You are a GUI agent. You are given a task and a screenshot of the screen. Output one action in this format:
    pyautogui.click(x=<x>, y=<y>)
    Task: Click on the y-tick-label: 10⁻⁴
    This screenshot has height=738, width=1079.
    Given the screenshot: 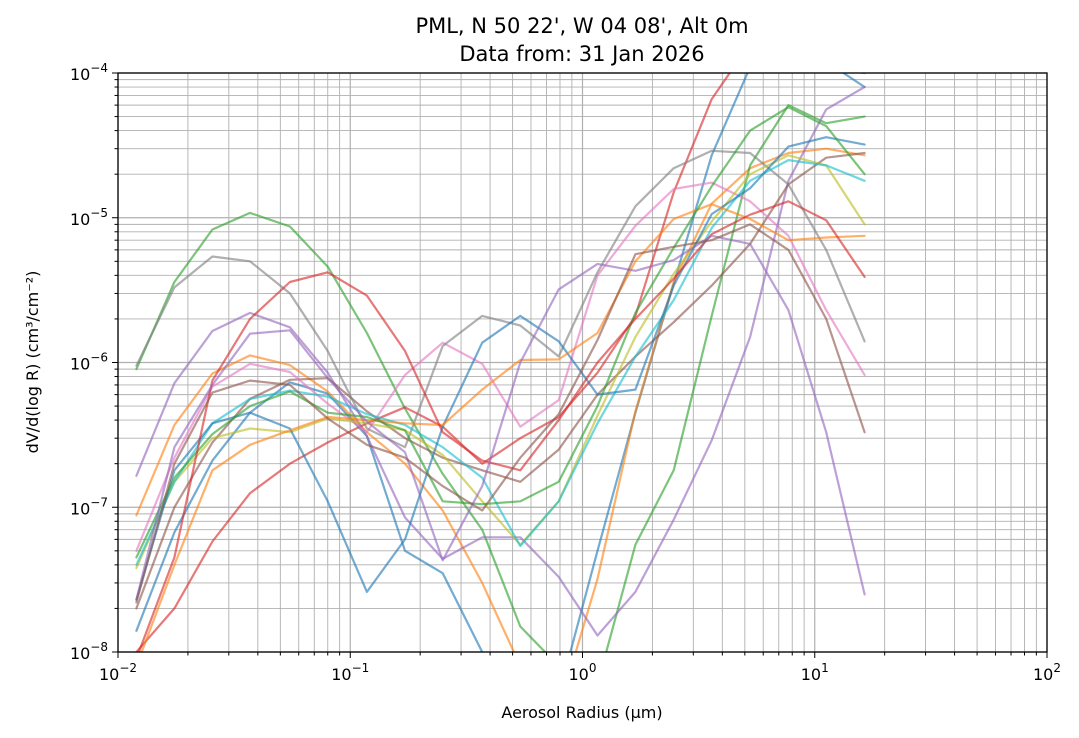 What is the action you would take?
    pyautogui.click(x=89, y=72)
    